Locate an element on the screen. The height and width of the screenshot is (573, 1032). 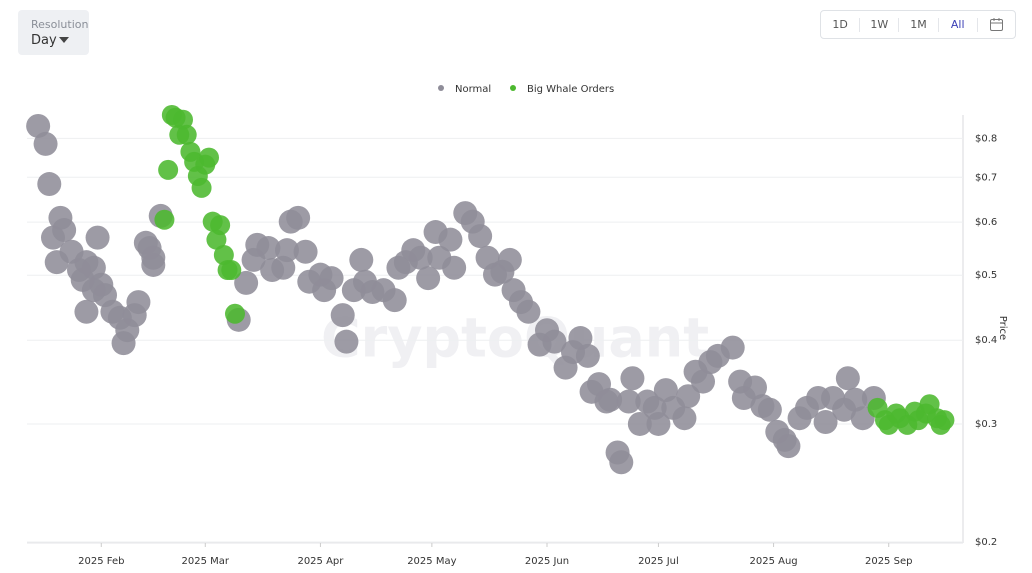
range-button: All is located at coordinates (958, 24).